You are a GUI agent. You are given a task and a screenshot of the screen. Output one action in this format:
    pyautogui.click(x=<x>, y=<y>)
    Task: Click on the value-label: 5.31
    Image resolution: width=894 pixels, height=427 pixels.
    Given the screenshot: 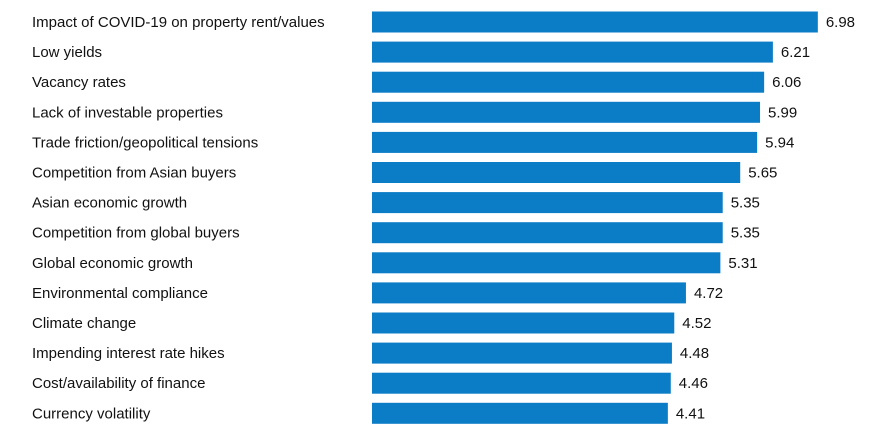 What is the action you would take?
    pyautogui.click(x=742, y=263)
    